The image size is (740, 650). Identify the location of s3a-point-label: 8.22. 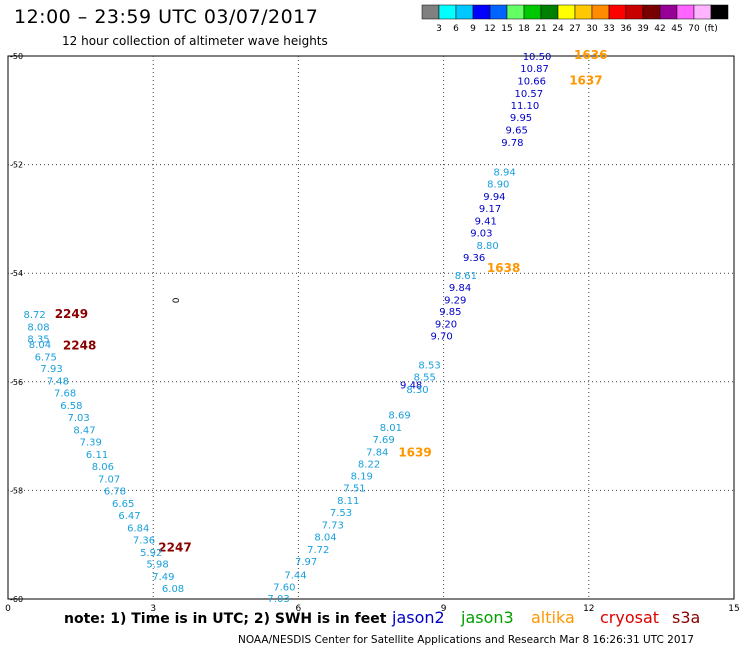
(369, 464).